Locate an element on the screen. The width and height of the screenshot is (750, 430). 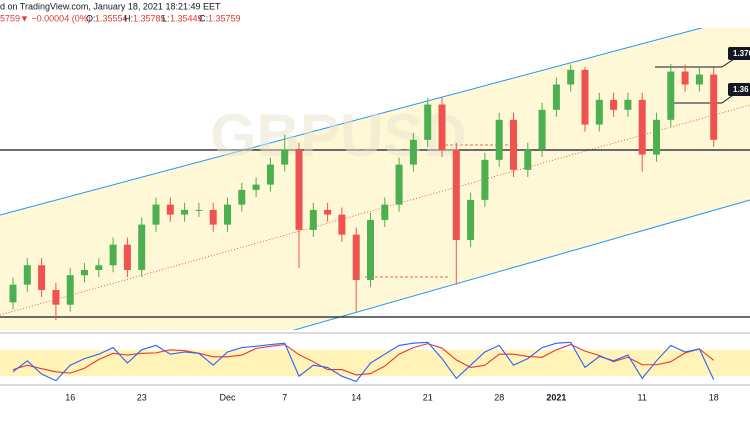
x-tick-label: 14 is located at coordinates (356, 397).